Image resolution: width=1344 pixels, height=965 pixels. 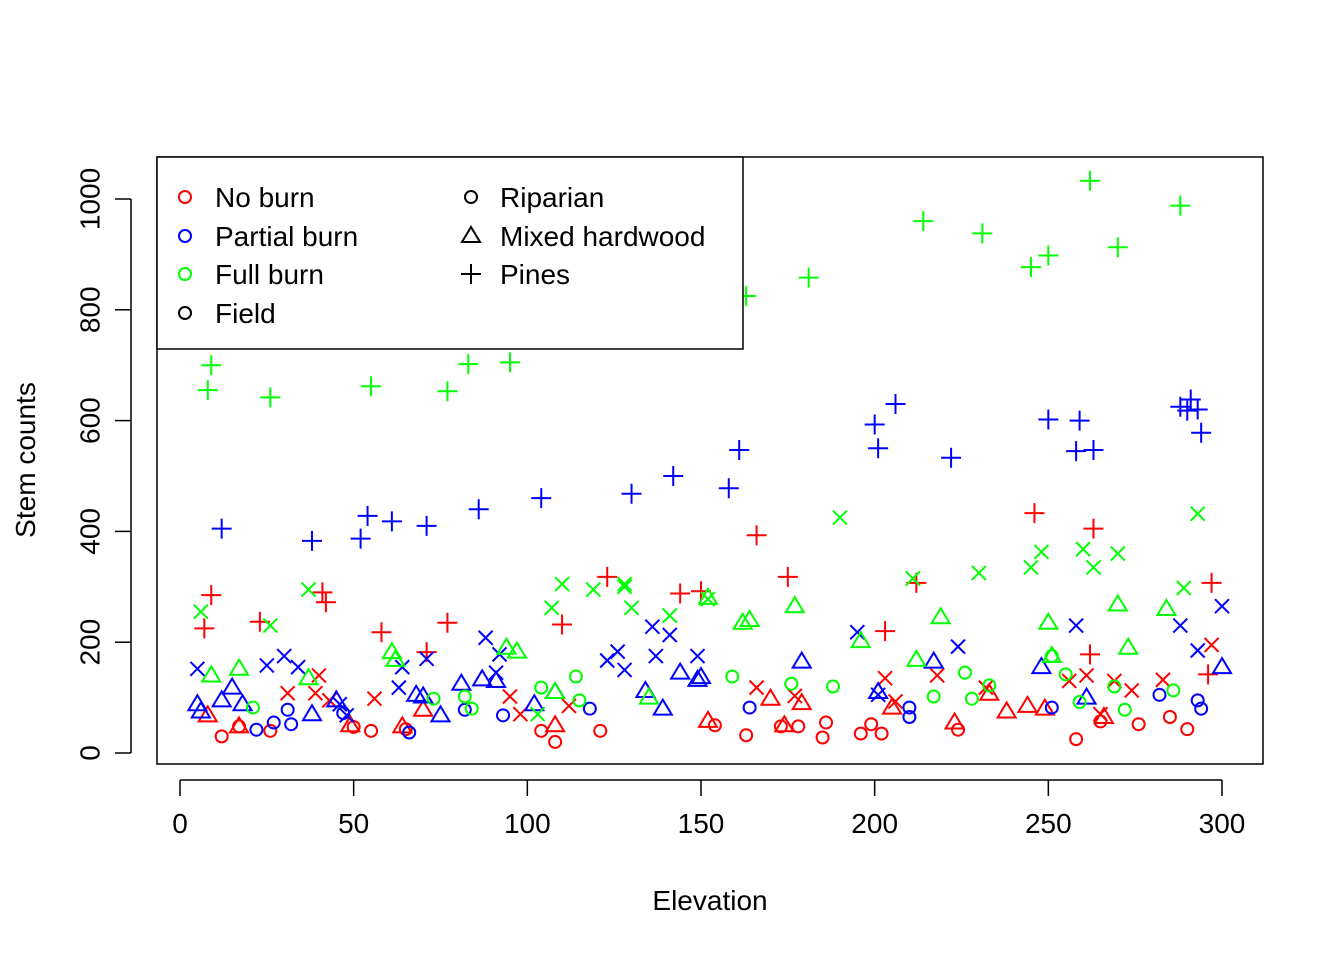 I want to click on legend-box, so click(x=450, y=253).